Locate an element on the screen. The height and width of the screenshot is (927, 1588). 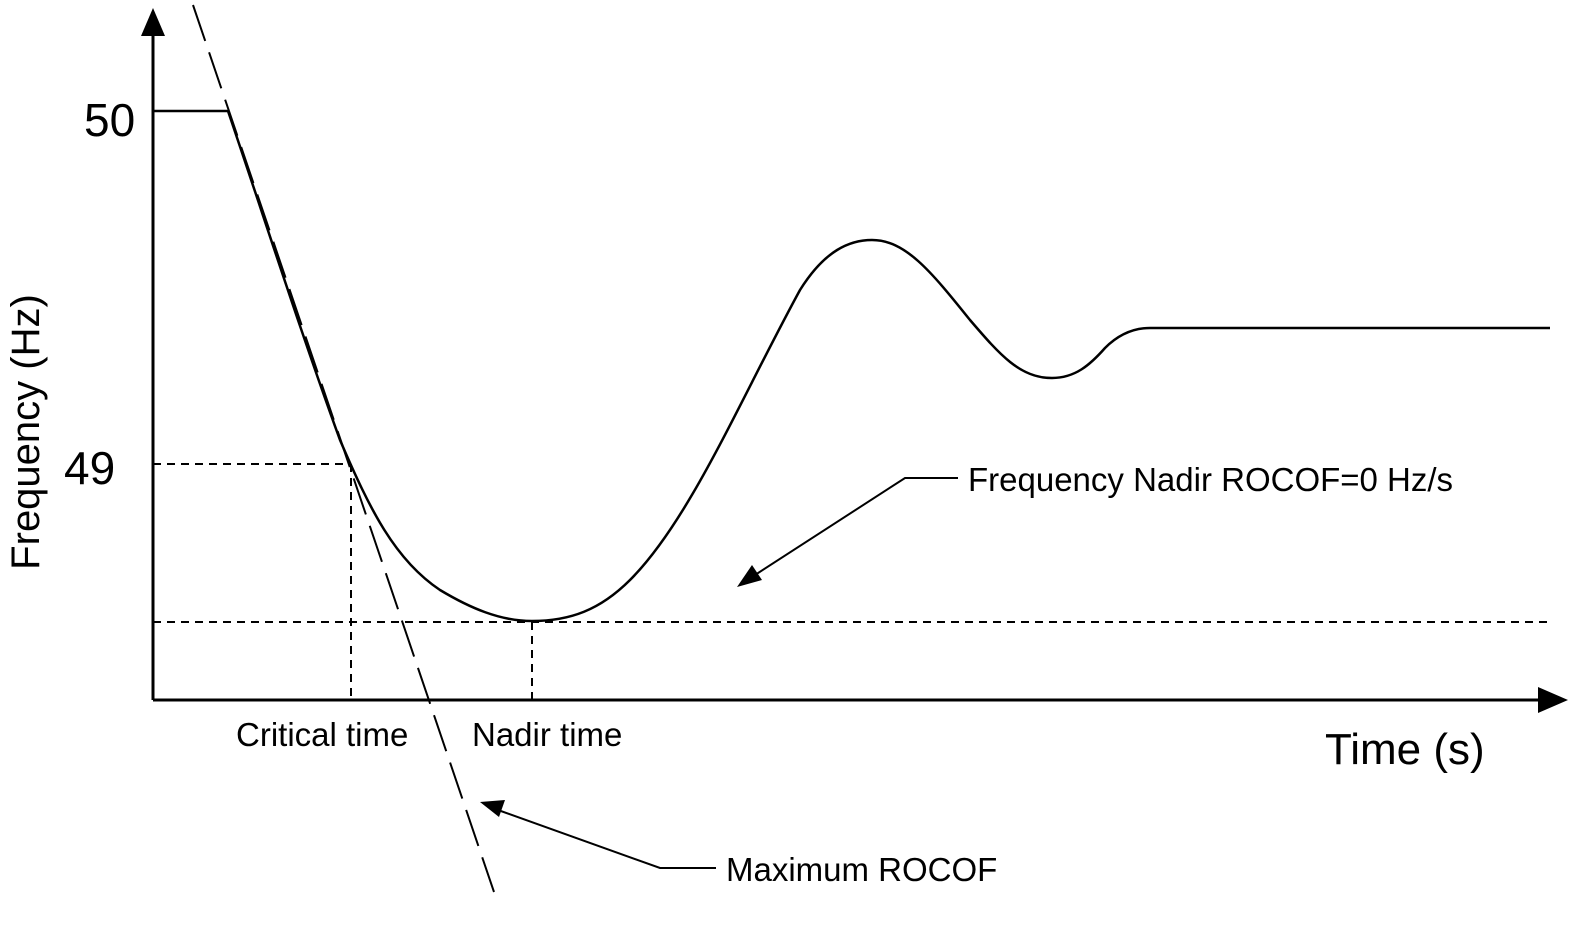
nadir-annotation-leader is located at coordinates (856, 526).